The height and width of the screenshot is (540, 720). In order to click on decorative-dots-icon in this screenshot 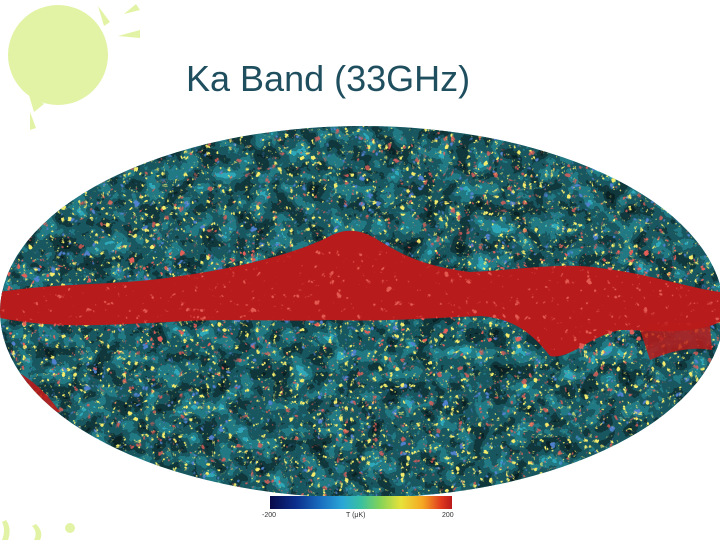, I will do `click(38, 530)`.